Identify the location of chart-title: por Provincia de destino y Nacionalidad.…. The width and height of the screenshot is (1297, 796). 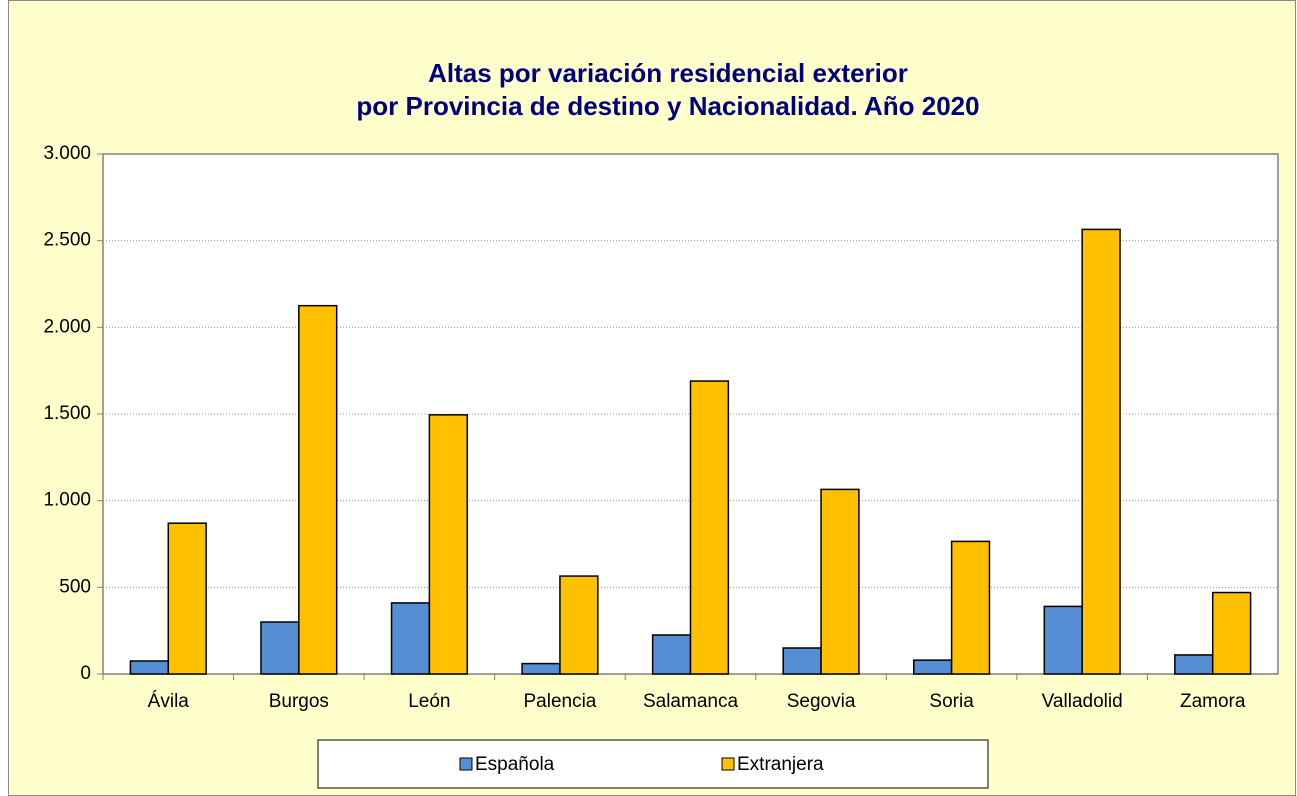
(667, 106).